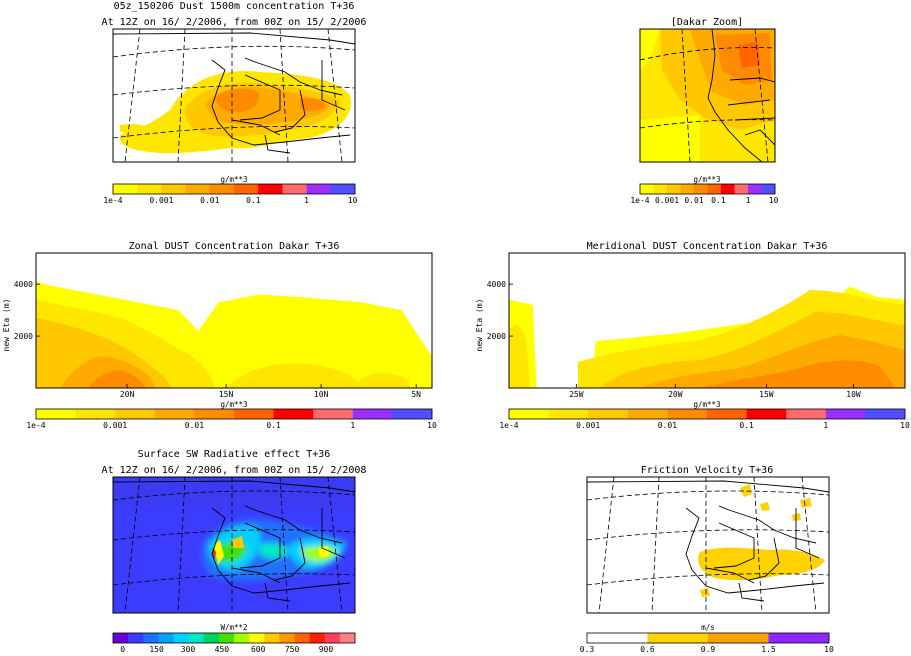 The image size is (911, 656). Describe the element at coordinates (234, 95) in the screenshot. I see `main-map-frame` at that location.